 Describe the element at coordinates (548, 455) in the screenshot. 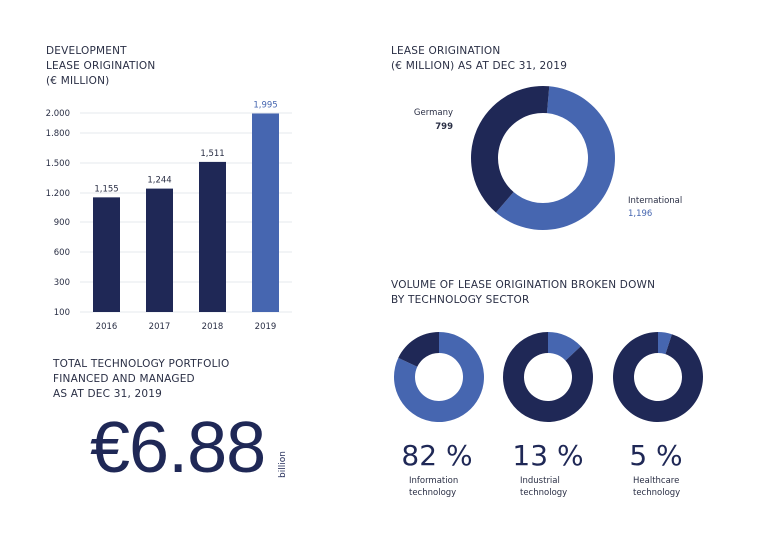

I see `sector-pct-industrial: 13 %` at that location.